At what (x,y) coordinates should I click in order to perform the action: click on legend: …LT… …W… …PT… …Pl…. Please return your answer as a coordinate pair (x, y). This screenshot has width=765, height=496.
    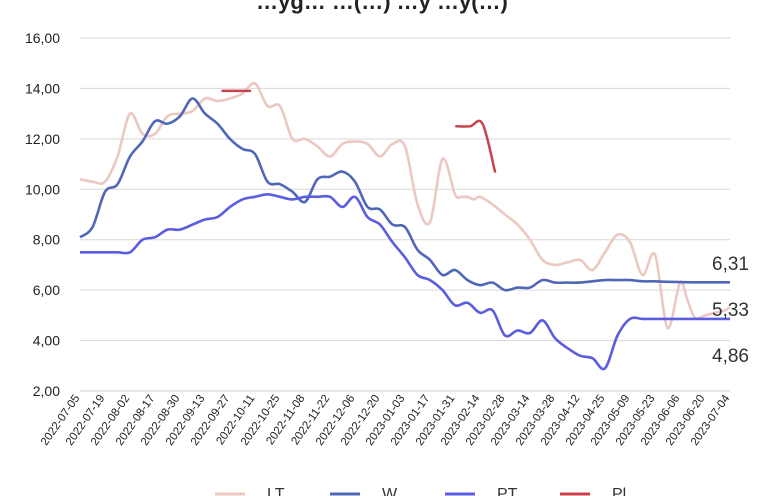
    Looking at the image, I should click on (428, 491).